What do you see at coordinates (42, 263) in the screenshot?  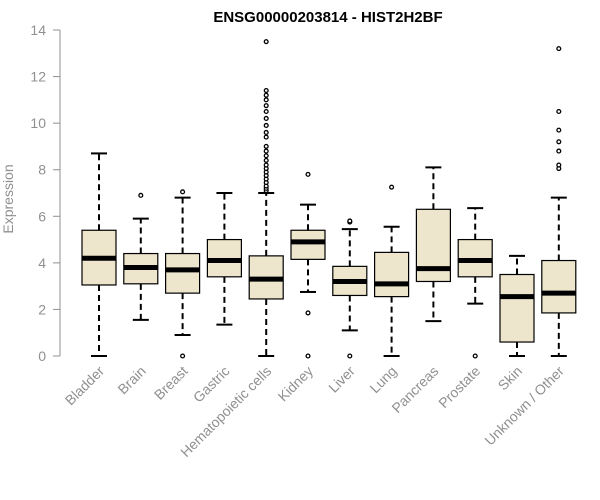 I see `y-tick-label: 4` at bounding box center [42, 263].